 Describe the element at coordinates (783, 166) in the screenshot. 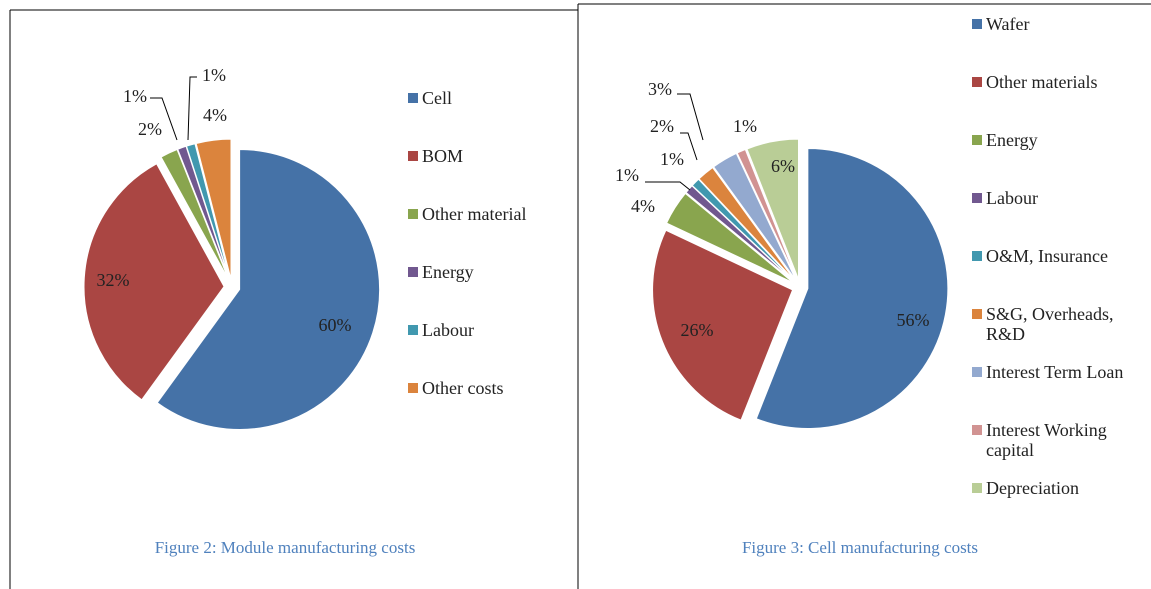

I see `data-label: 6%` at that location.